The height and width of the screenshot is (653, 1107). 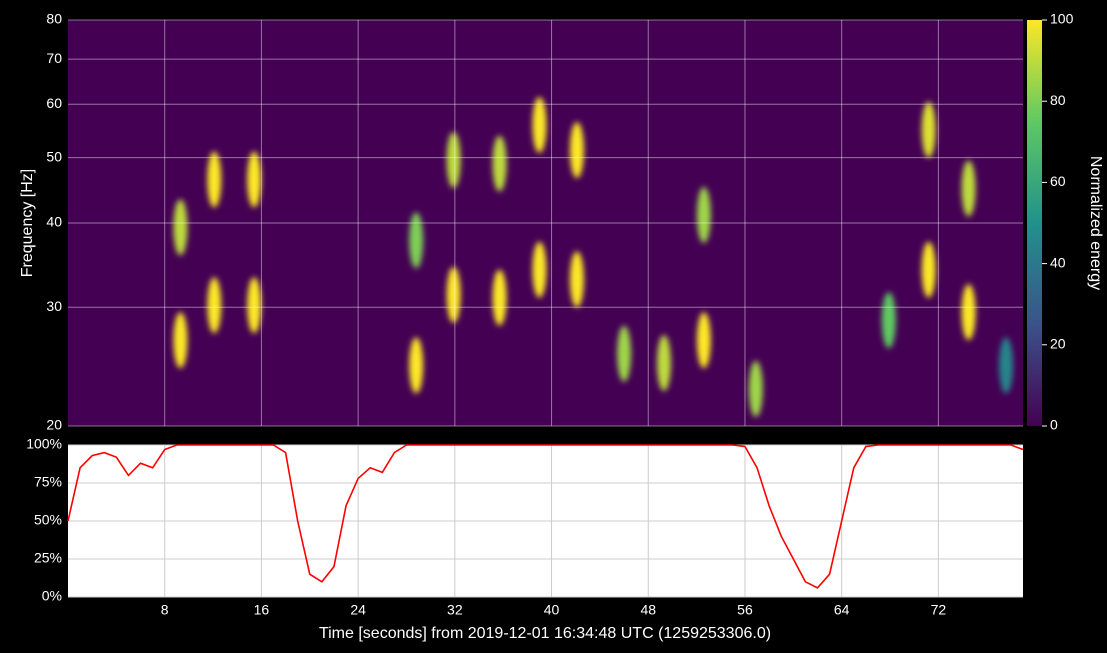 What do you see at coordinates (552, 610) in the screenshot?
I see `x-tick-label: 40` at bounding box center [552, 610].